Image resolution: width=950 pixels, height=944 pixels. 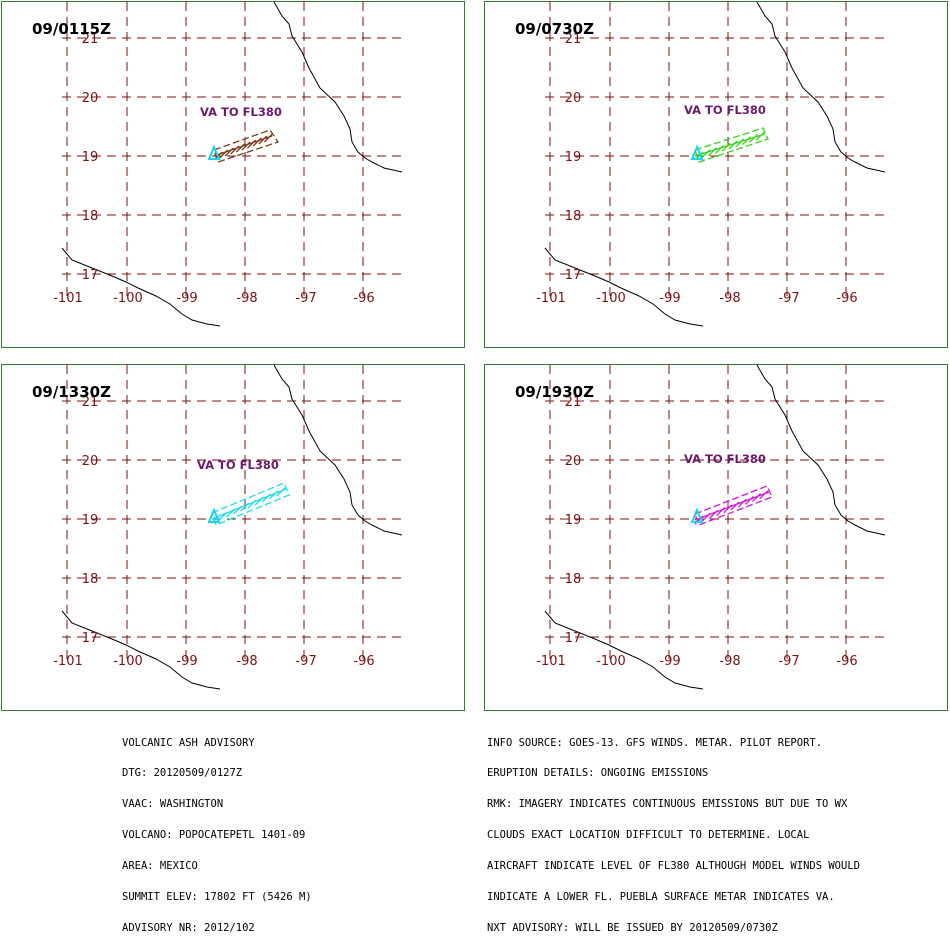 I want to click on panel-time-label: 09/0115Z, so click(x=71, y=29).